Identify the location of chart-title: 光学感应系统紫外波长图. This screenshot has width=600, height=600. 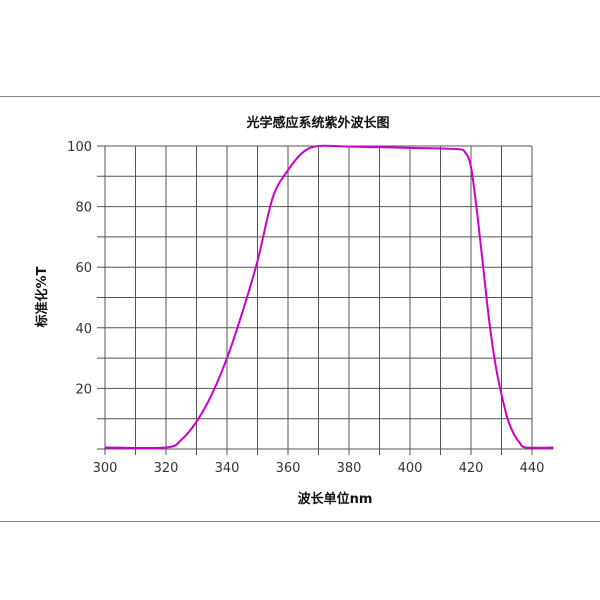
(317, 123).